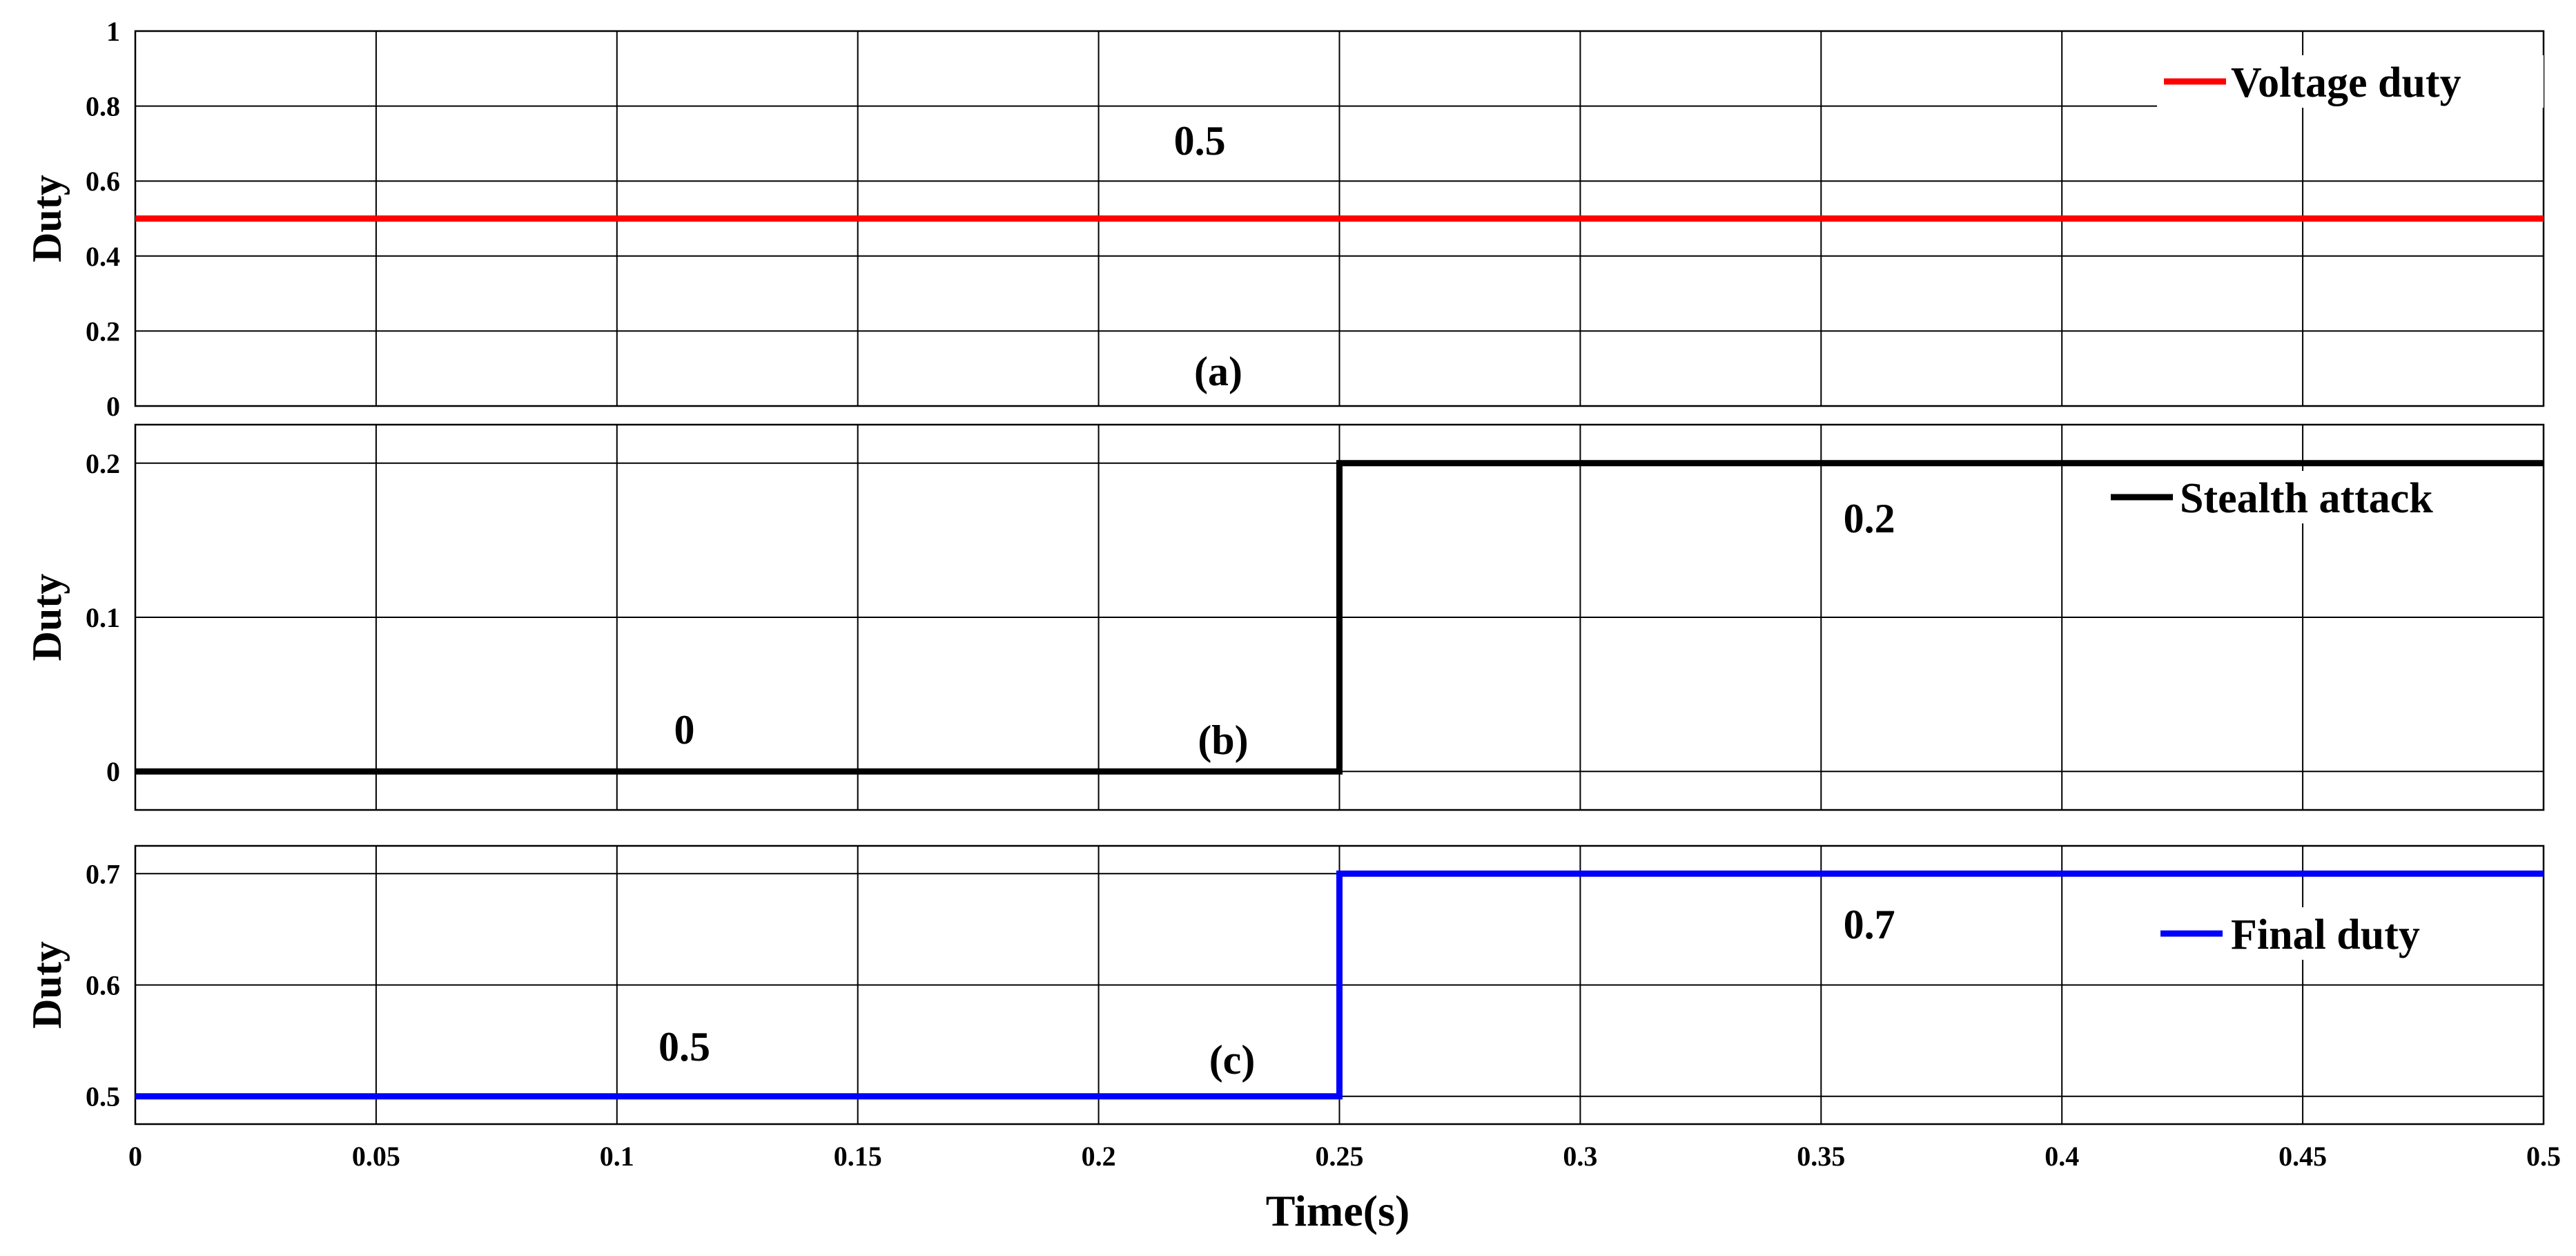 Image resolution: width=2576 pixels, height=1256 pixels. Describe the element at coordinates (2325, 934) in the screenshot. I see `legend-label: Final duty` at that location.